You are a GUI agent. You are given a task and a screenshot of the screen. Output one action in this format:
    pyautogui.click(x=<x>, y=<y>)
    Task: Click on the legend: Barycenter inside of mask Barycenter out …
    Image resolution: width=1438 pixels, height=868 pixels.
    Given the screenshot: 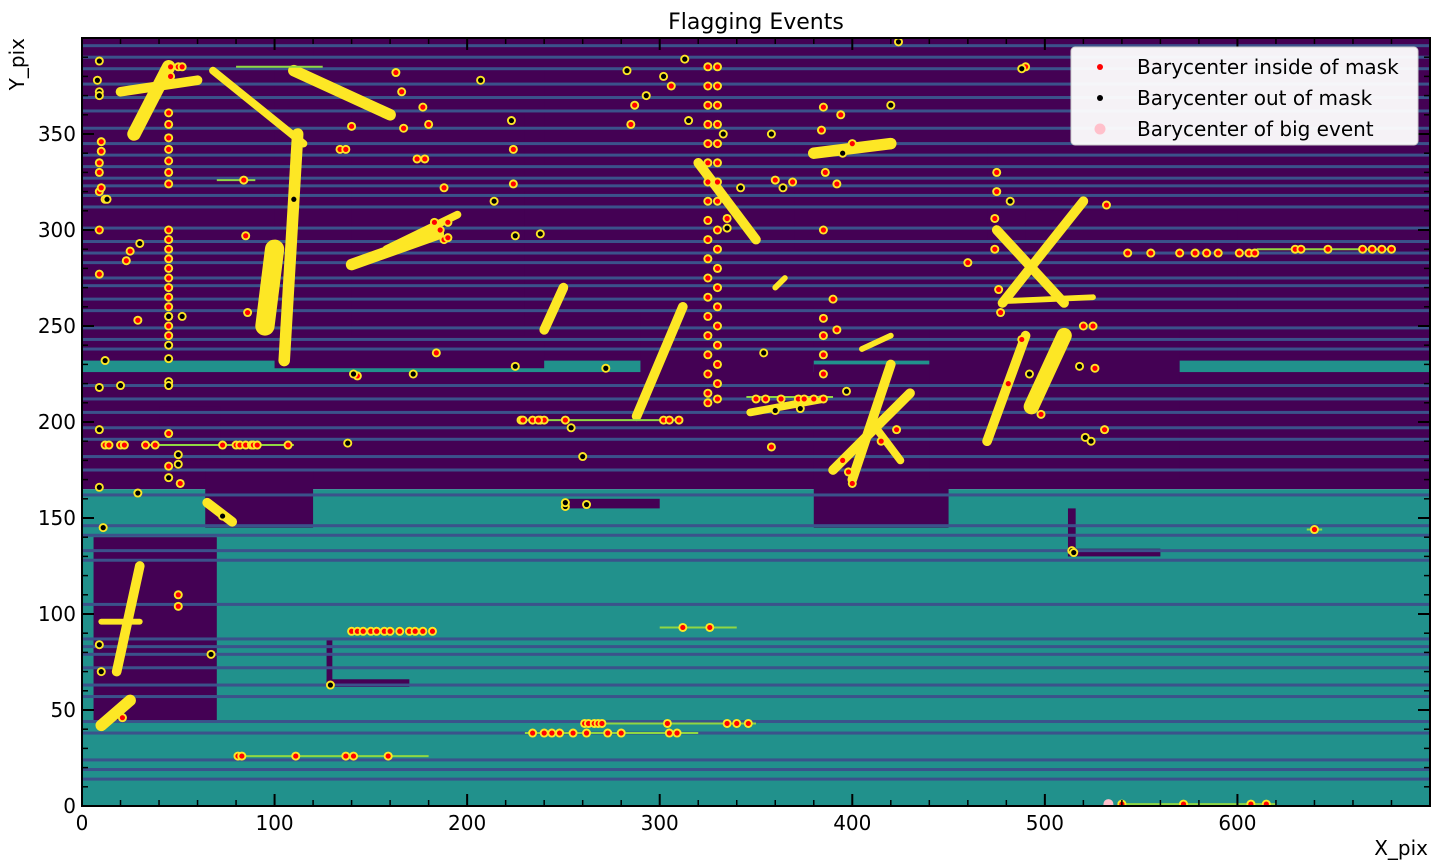 What is the action you would take?
    pyautogui.click(x=1244, y=96)
    